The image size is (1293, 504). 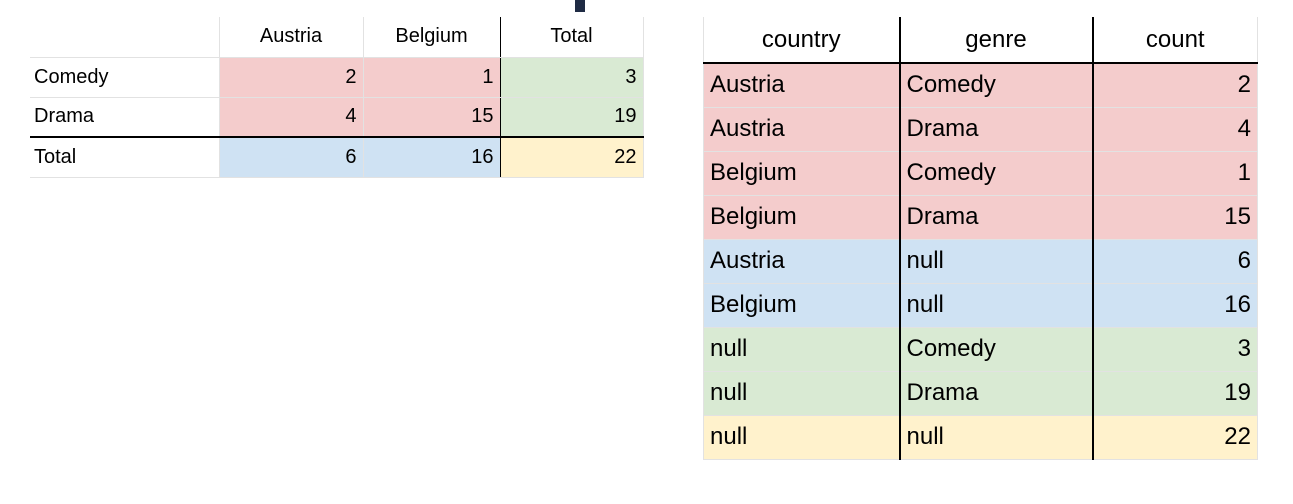 What do you see at coordinates (580, 6) in the screenshot?
I see `top-edge-mark` at bounding box center [580, 6].